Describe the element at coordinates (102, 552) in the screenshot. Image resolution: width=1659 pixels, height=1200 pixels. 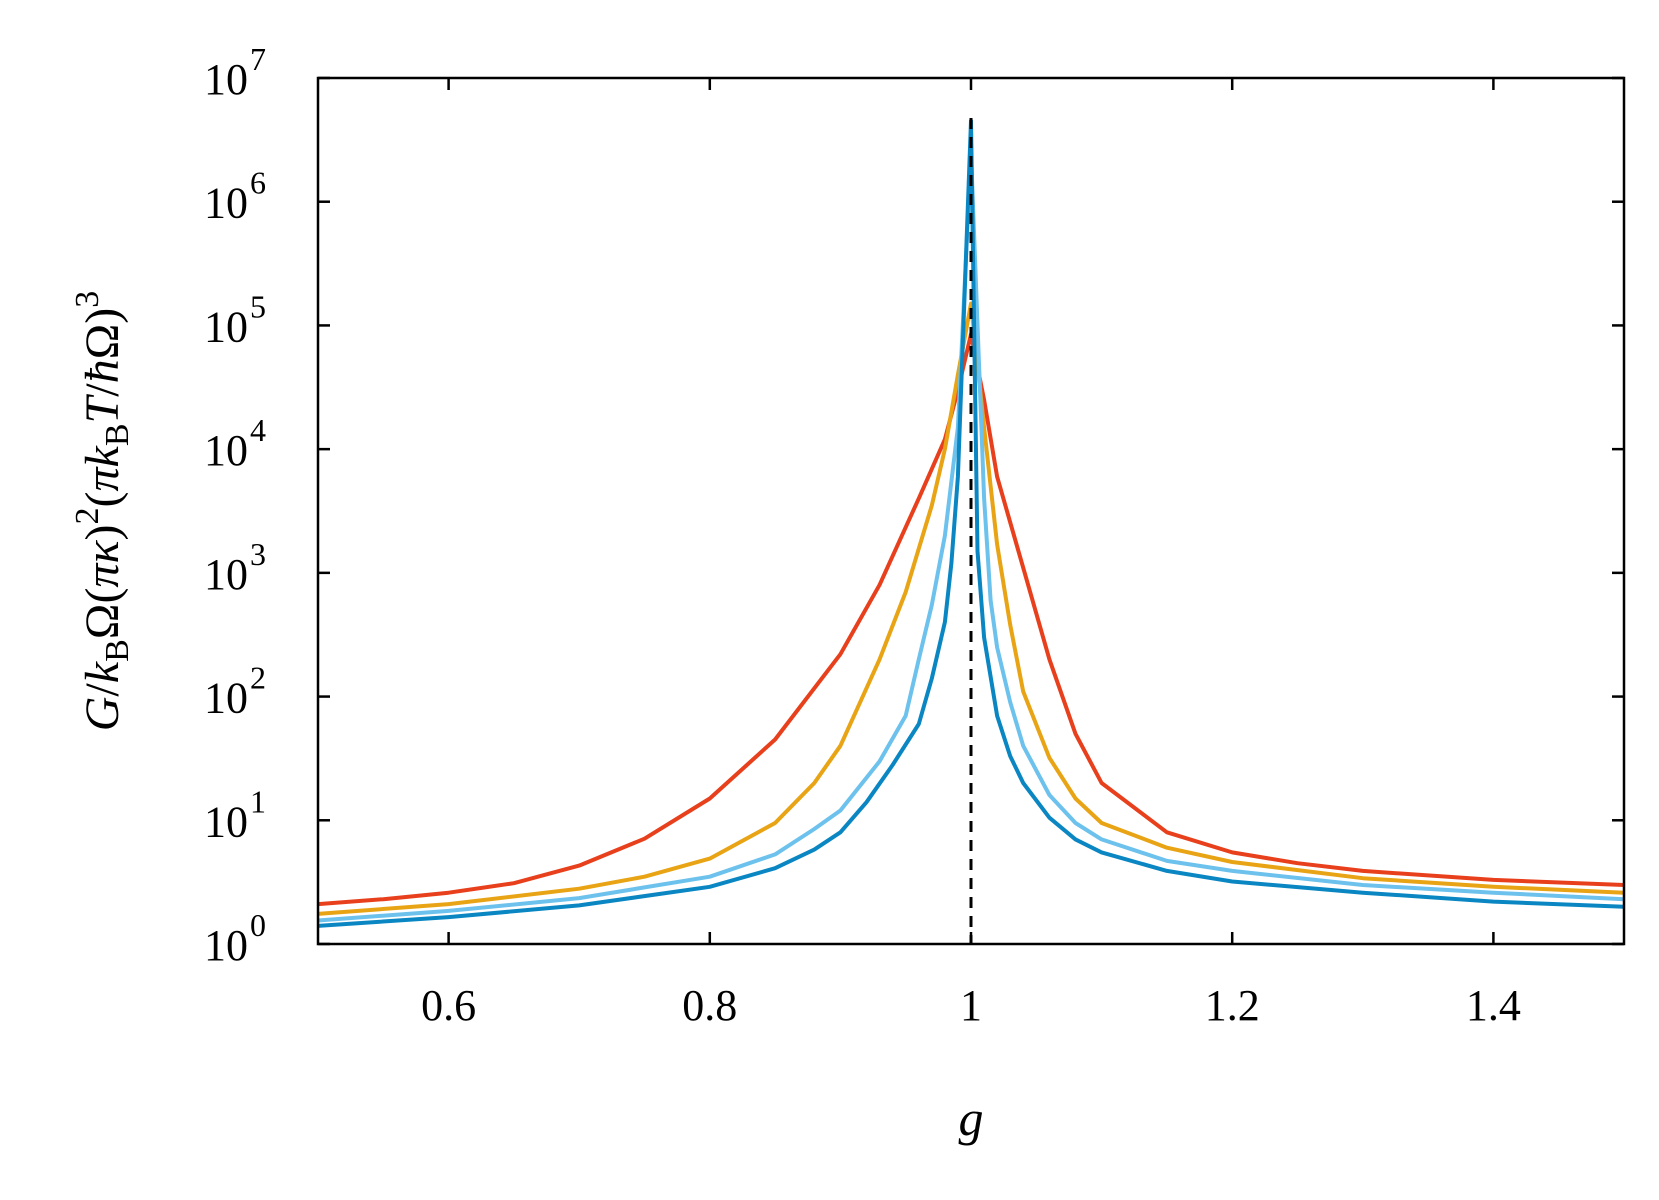
I see `ylabel-kappa: κ` at that location.